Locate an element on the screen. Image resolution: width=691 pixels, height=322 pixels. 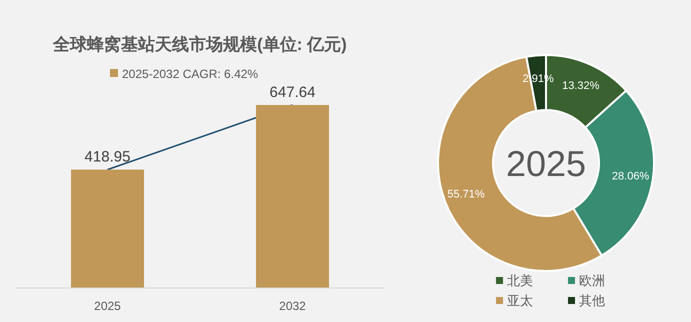
text: 2025 is located at coordinates (546, 163).